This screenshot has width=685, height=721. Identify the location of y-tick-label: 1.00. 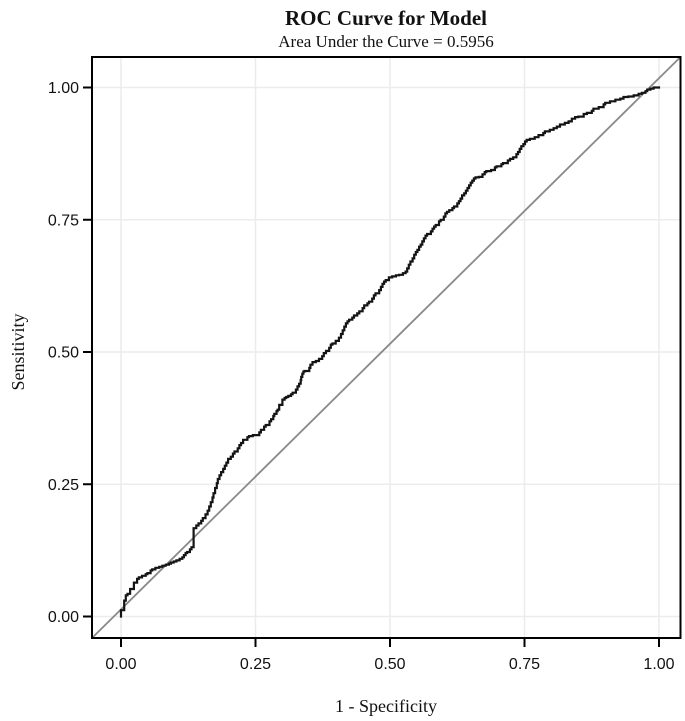
(63, 88).